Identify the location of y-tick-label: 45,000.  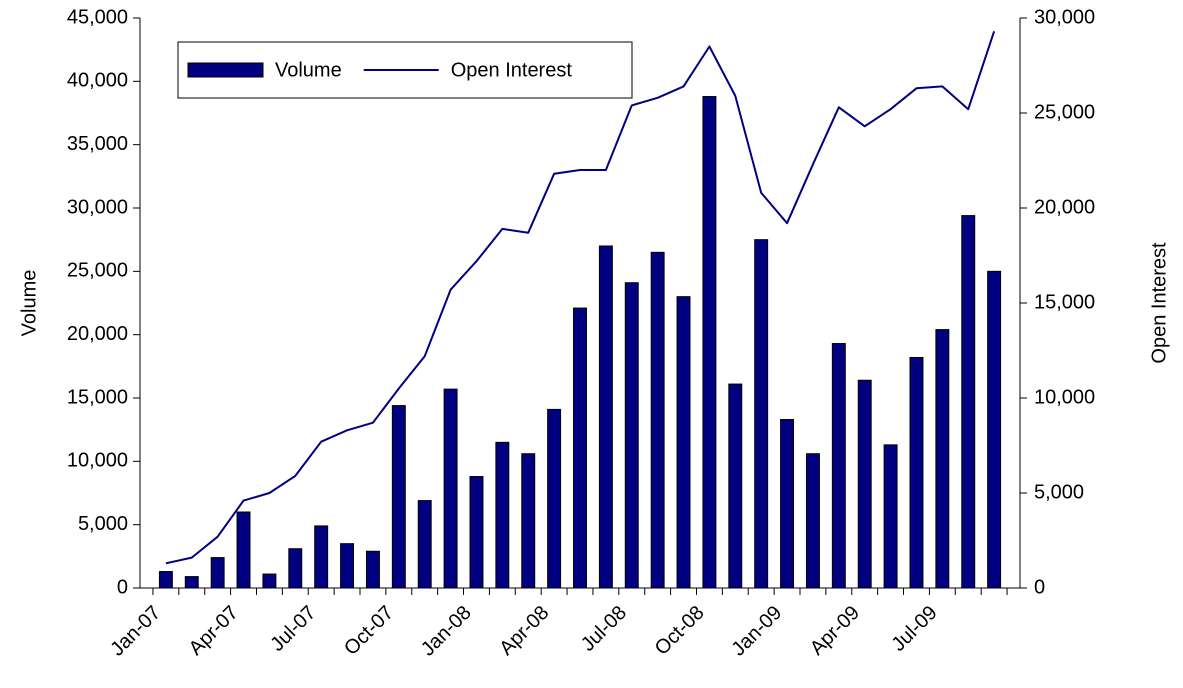
(97, 17).